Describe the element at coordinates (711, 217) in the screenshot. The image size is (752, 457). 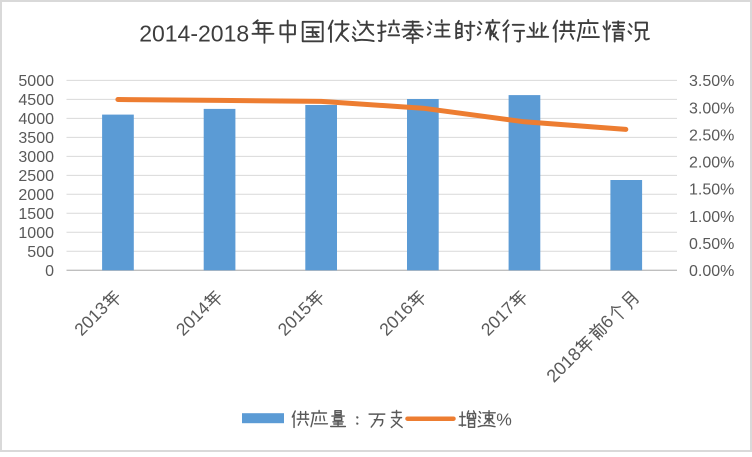
I see `svg-text: 1.00%` at that location.